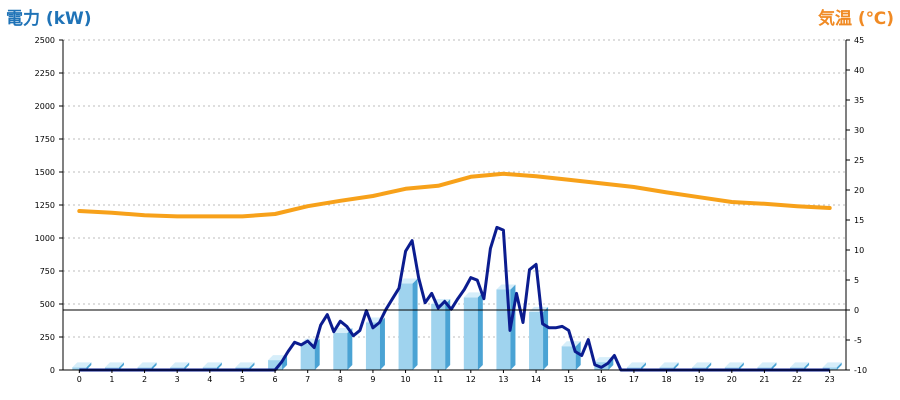  What do you see at coordinates (242, 379) in the screenshot?
I see `x-tick-label: 5` at bounding box center [242, 379].